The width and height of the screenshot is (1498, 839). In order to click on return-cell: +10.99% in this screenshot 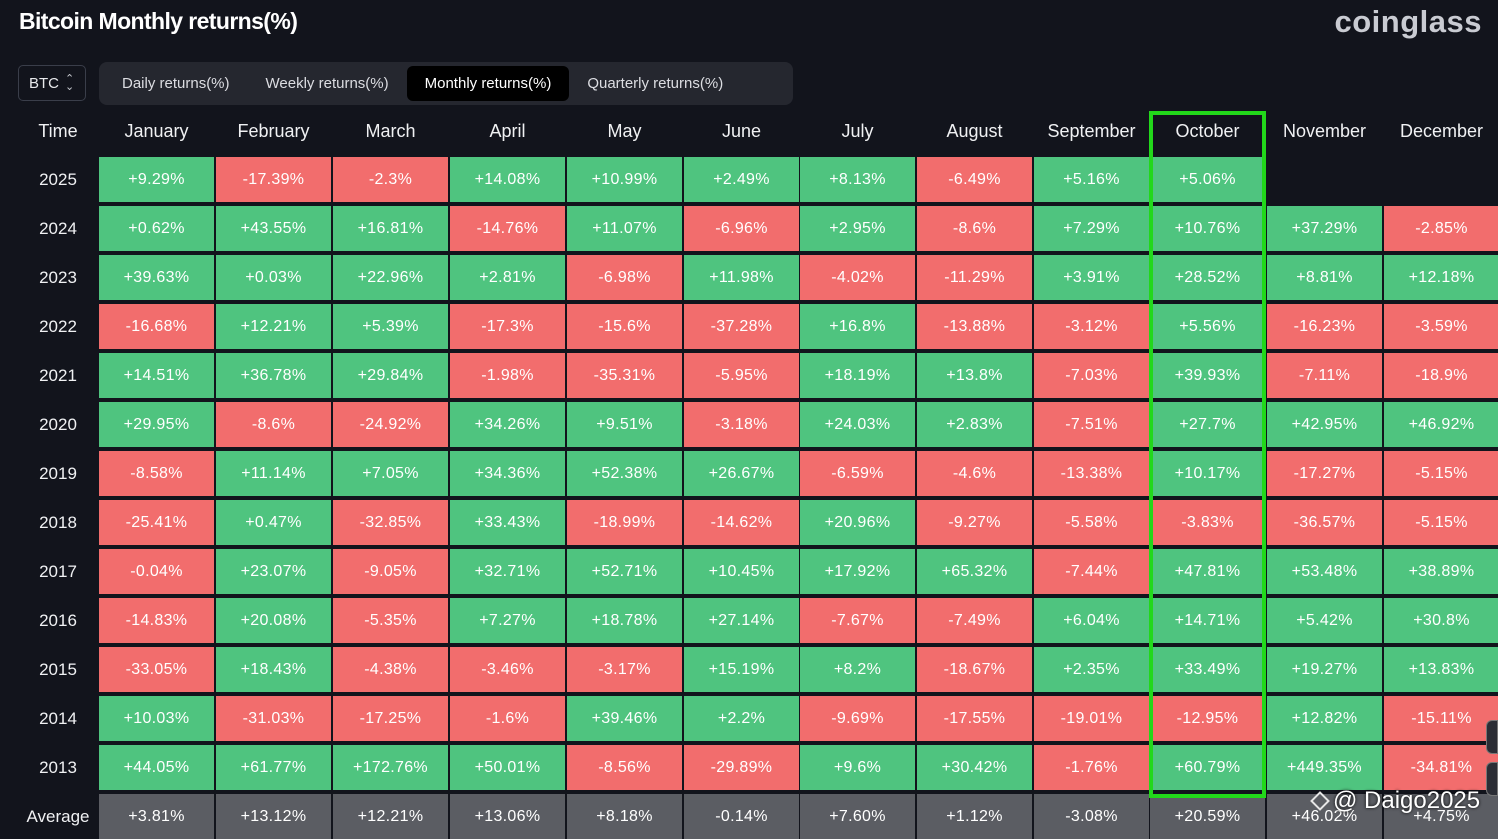, I will do `click(624, 179)`.